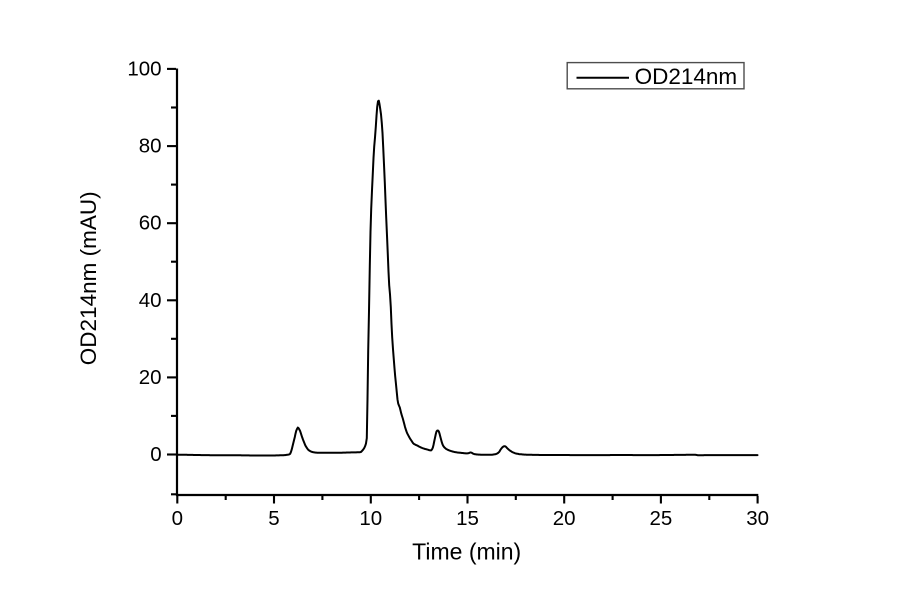 Image resolution: width=900 pixels, height=594 pixels. I want to click on svg-text: Time (min), so click(466, 551).